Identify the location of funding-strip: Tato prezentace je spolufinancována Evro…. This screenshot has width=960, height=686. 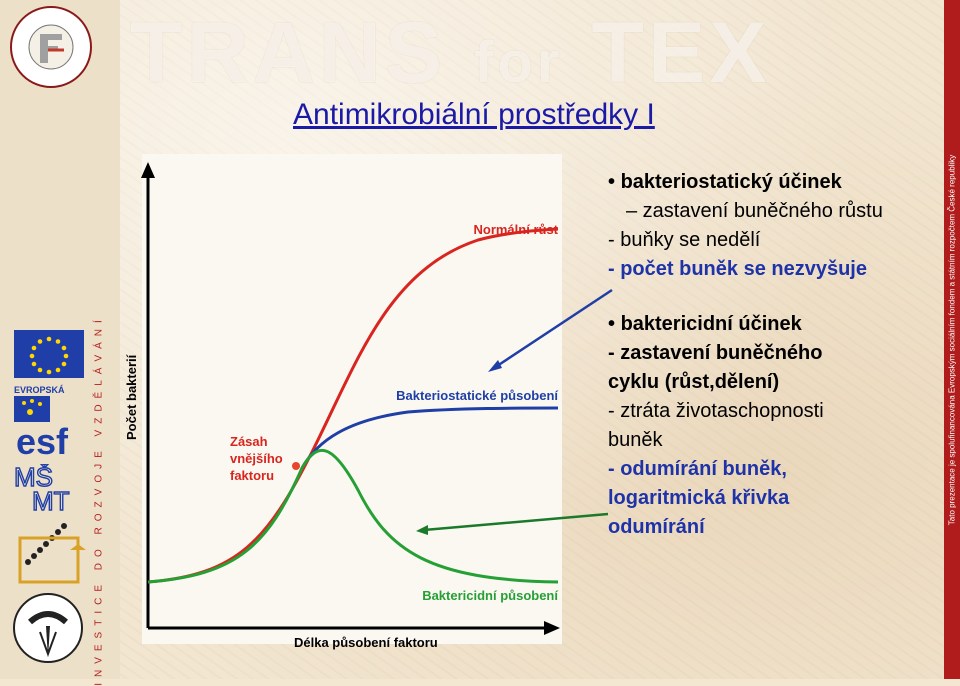
(952, 339).